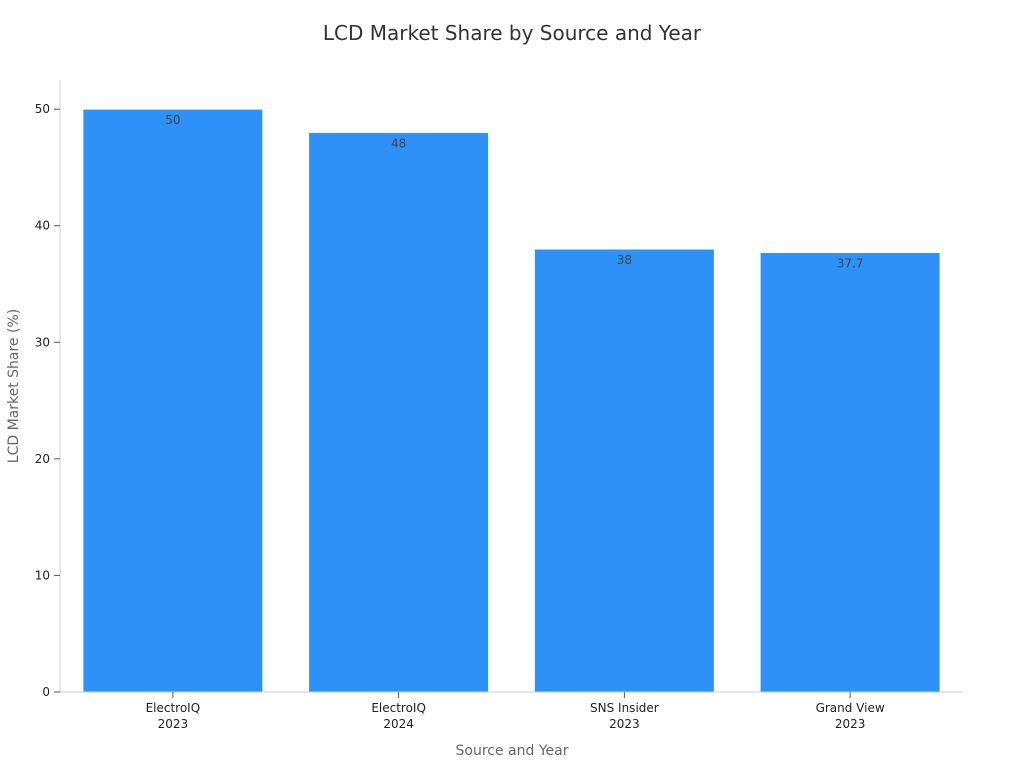  I want to click on y-axis-label: LCD Market Share (%), so click(14, 386).